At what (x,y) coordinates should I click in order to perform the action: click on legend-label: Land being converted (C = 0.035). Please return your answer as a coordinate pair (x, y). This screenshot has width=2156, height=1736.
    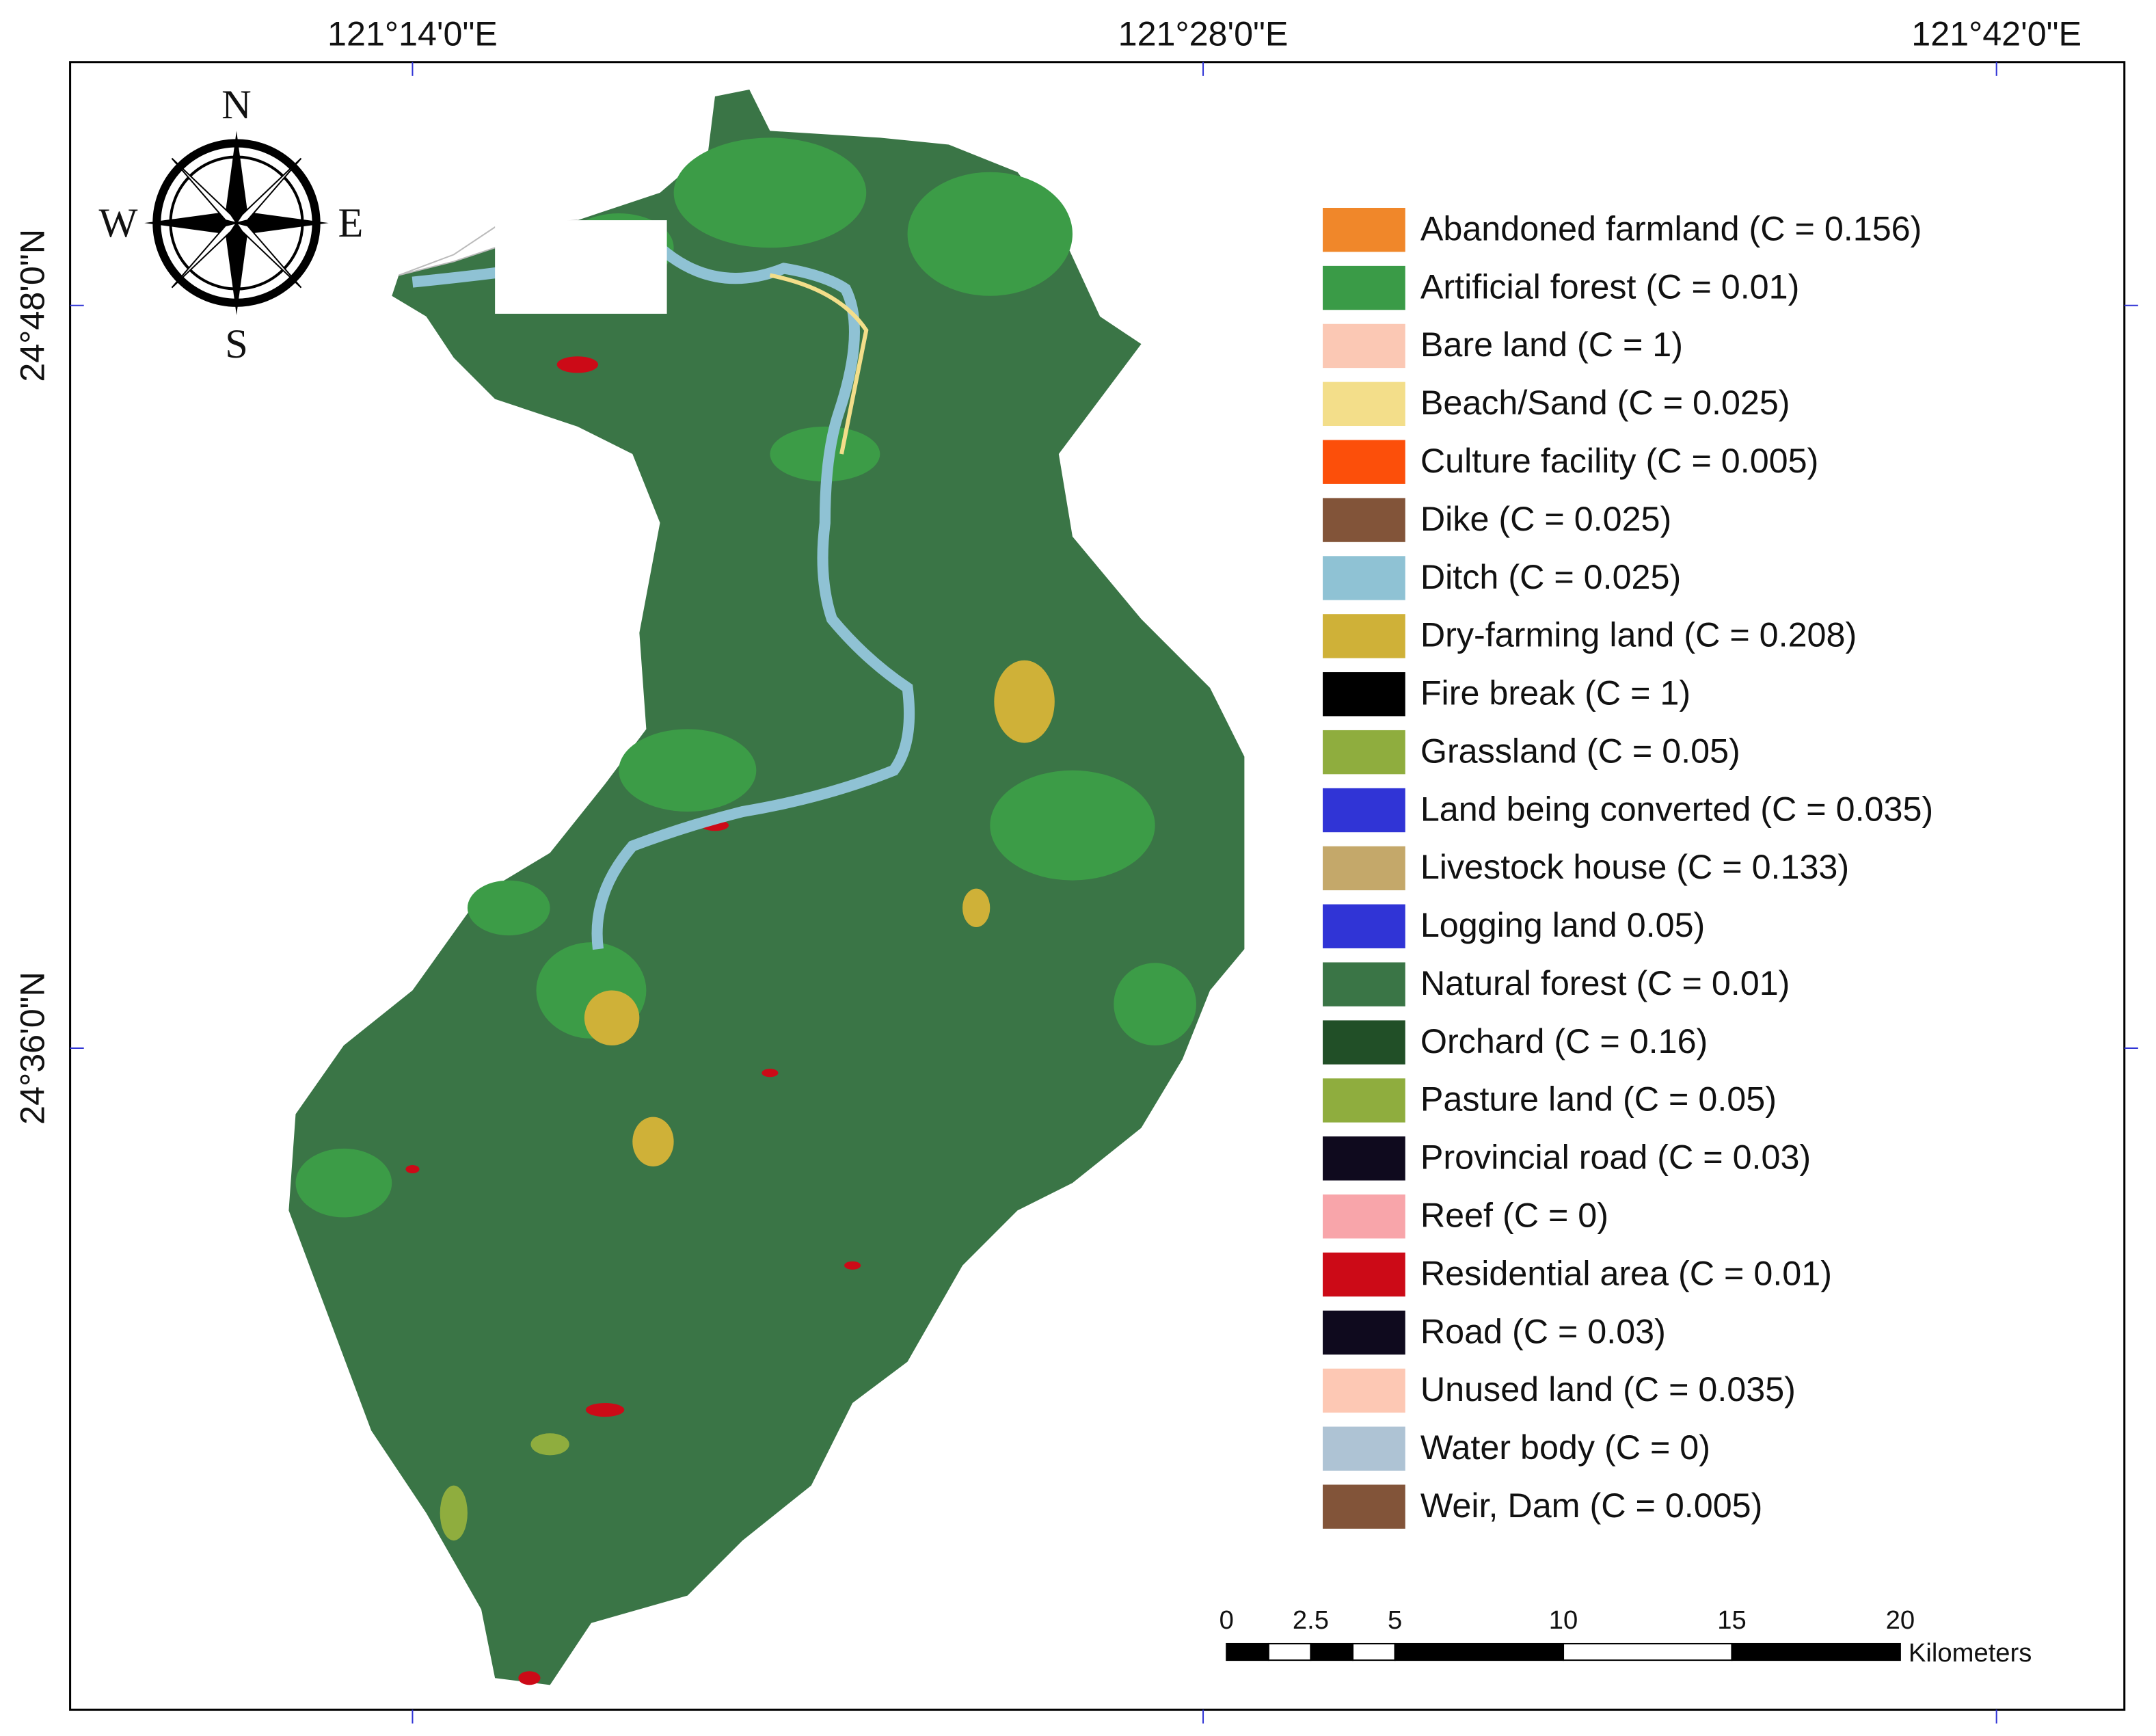
    Looking at the image, I should click on (1676, 808).